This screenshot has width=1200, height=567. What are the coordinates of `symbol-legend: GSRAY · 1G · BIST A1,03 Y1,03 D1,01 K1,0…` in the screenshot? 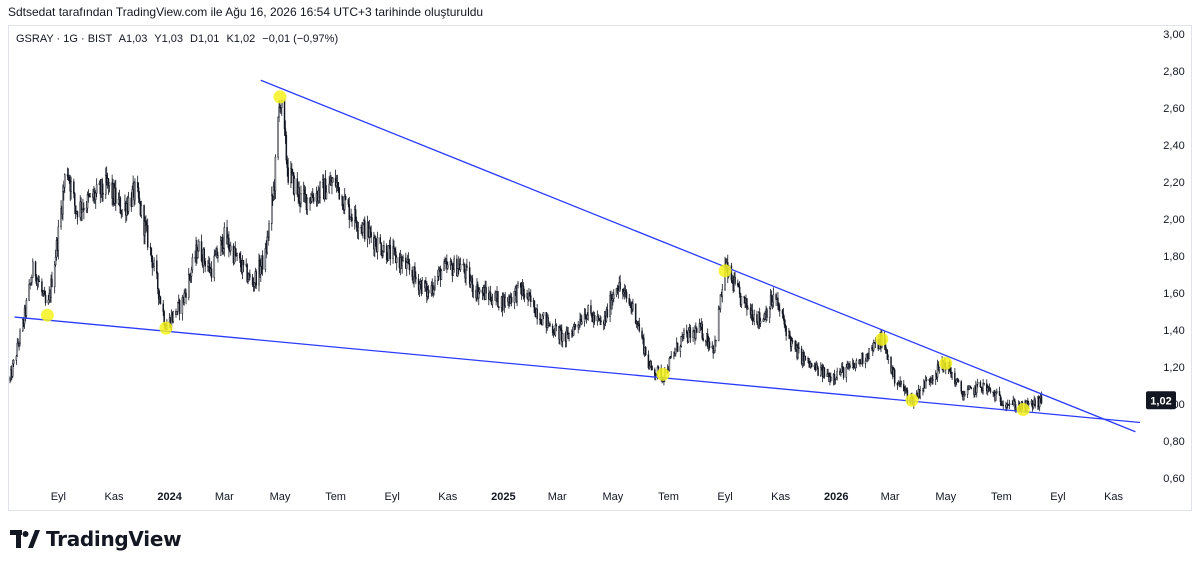 It's located at (179, 39).